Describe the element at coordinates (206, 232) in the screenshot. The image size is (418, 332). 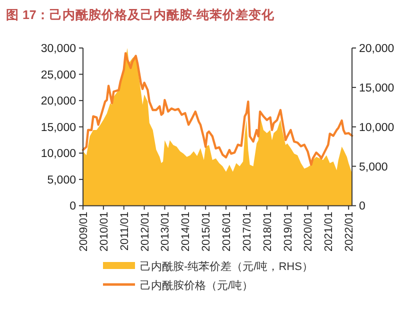
I see `x-tick-label: 2015/01` at that location.